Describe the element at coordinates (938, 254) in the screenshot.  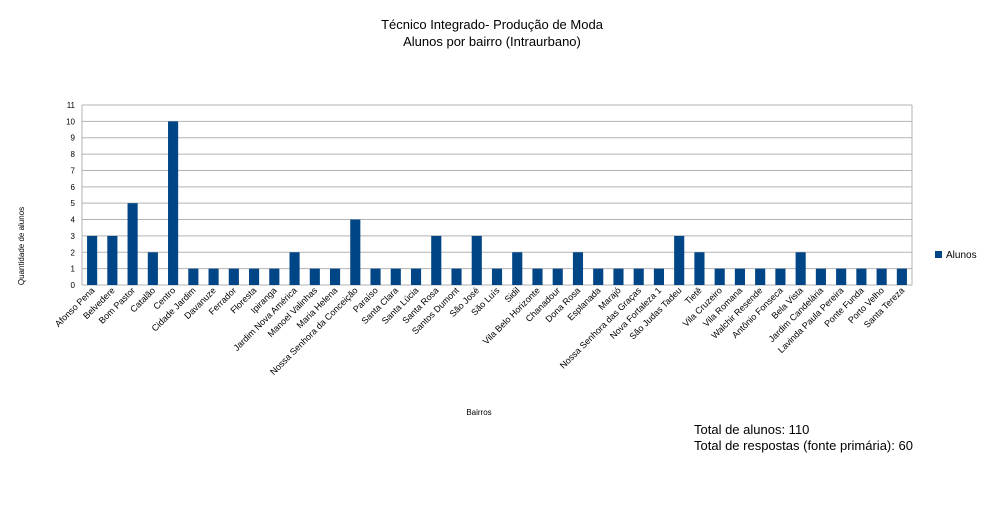
I see `legend-swatch` at that location.